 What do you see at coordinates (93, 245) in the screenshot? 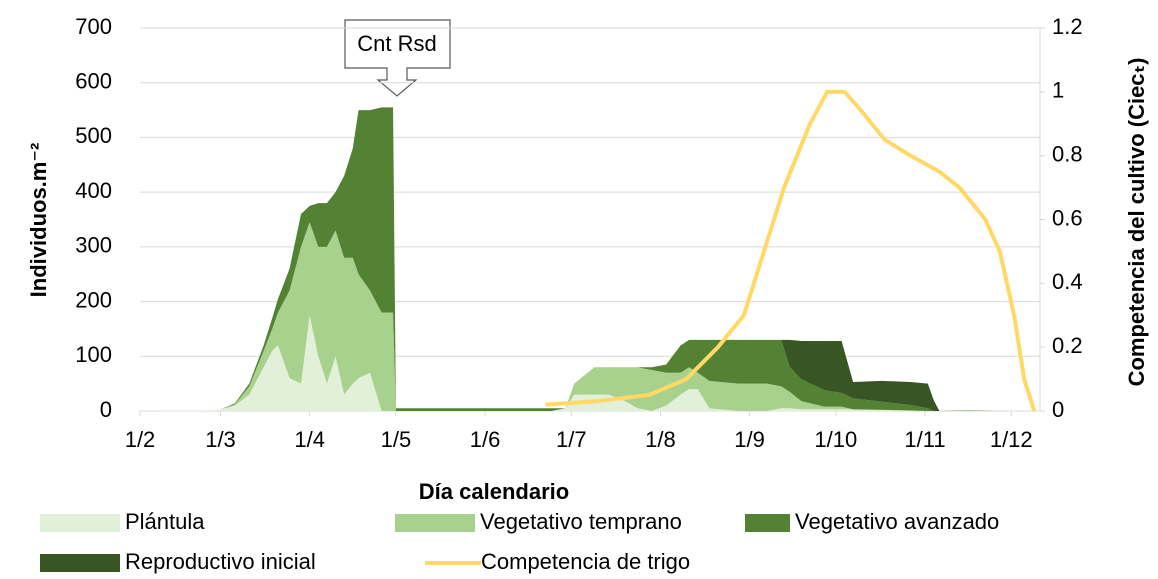
I see `y-tick-label: 300` at bounding box center [93, 245].